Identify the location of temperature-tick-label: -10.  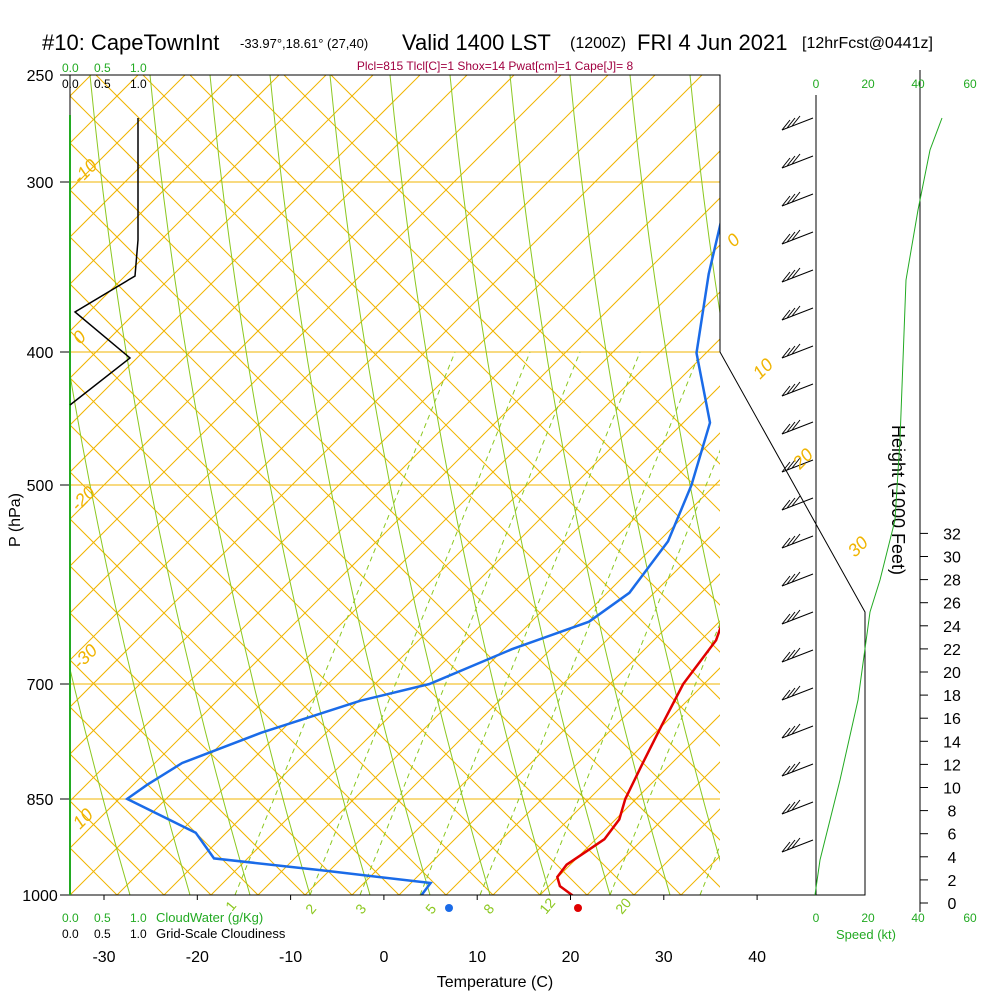
(290, 957).